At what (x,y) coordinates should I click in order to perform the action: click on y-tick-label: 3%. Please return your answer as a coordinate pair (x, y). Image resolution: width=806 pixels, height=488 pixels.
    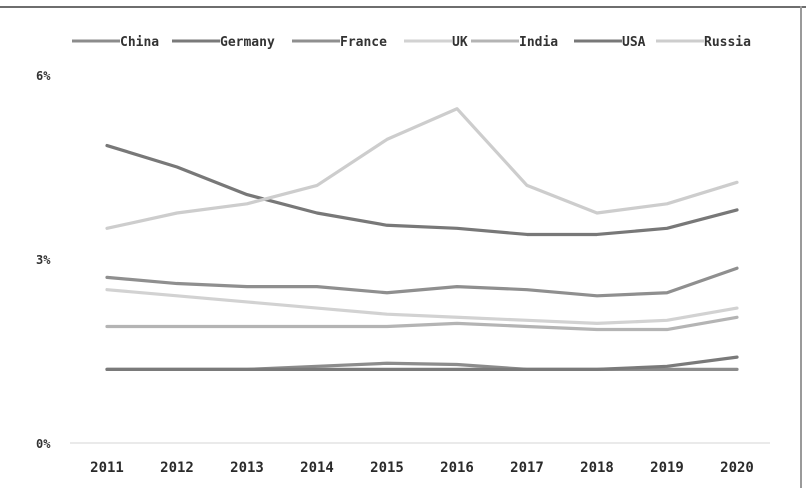
    Looking at the image, I should click on (43, 260).